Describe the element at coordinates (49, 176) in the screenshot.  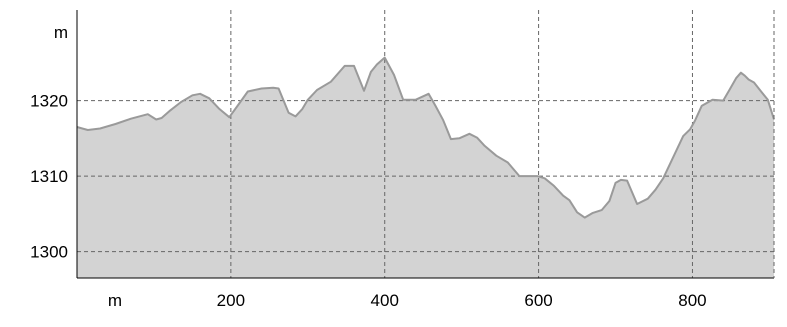
I see `y-tick-label: 1310` at that location.